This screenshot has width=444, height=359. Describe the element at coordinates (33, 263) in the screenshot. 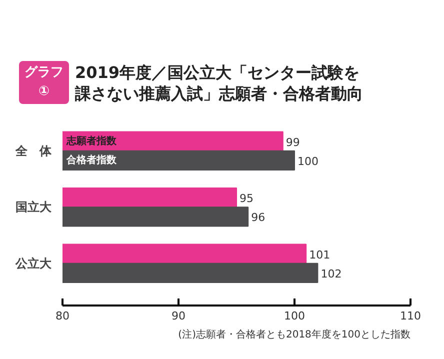

I see `y-tick-label: 公立大` at that location.